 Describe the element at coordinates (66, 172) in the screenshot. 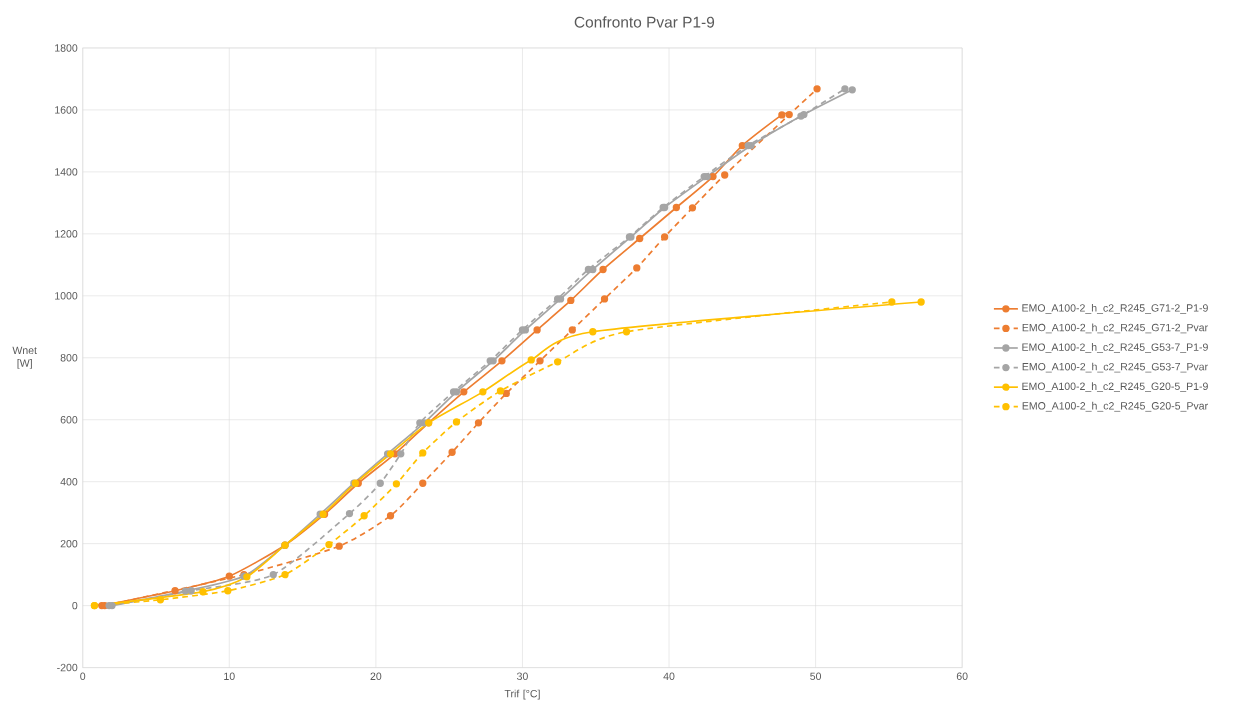

I see `y-tick-label: 1400` at that location.